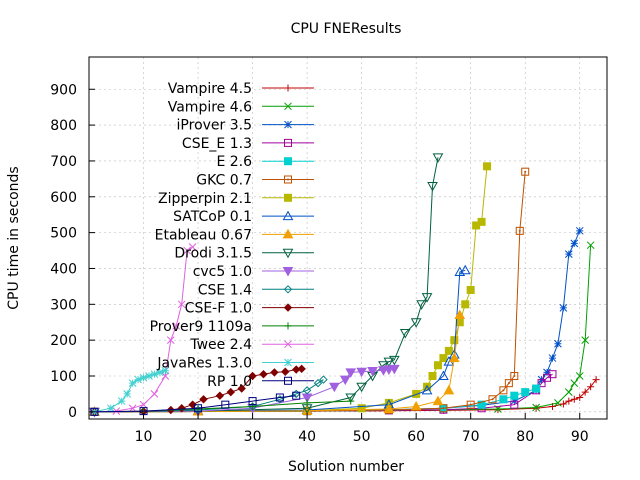  I want to click on y-axis-label: CPU time in seconds, so click(14, 237).